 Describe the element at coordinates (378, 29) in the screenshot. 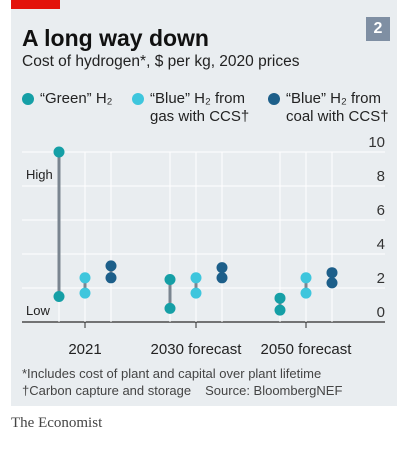

I see `chart-number-badge: 2` at that location.